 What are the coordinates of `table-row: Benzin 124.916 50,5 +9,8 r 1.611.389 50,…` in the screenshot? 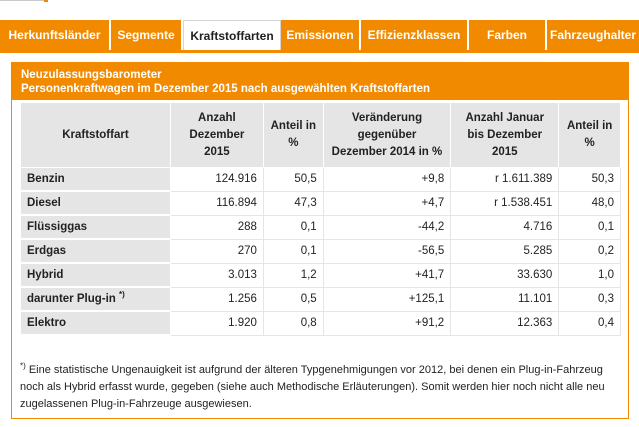 It's located at (320, 179).